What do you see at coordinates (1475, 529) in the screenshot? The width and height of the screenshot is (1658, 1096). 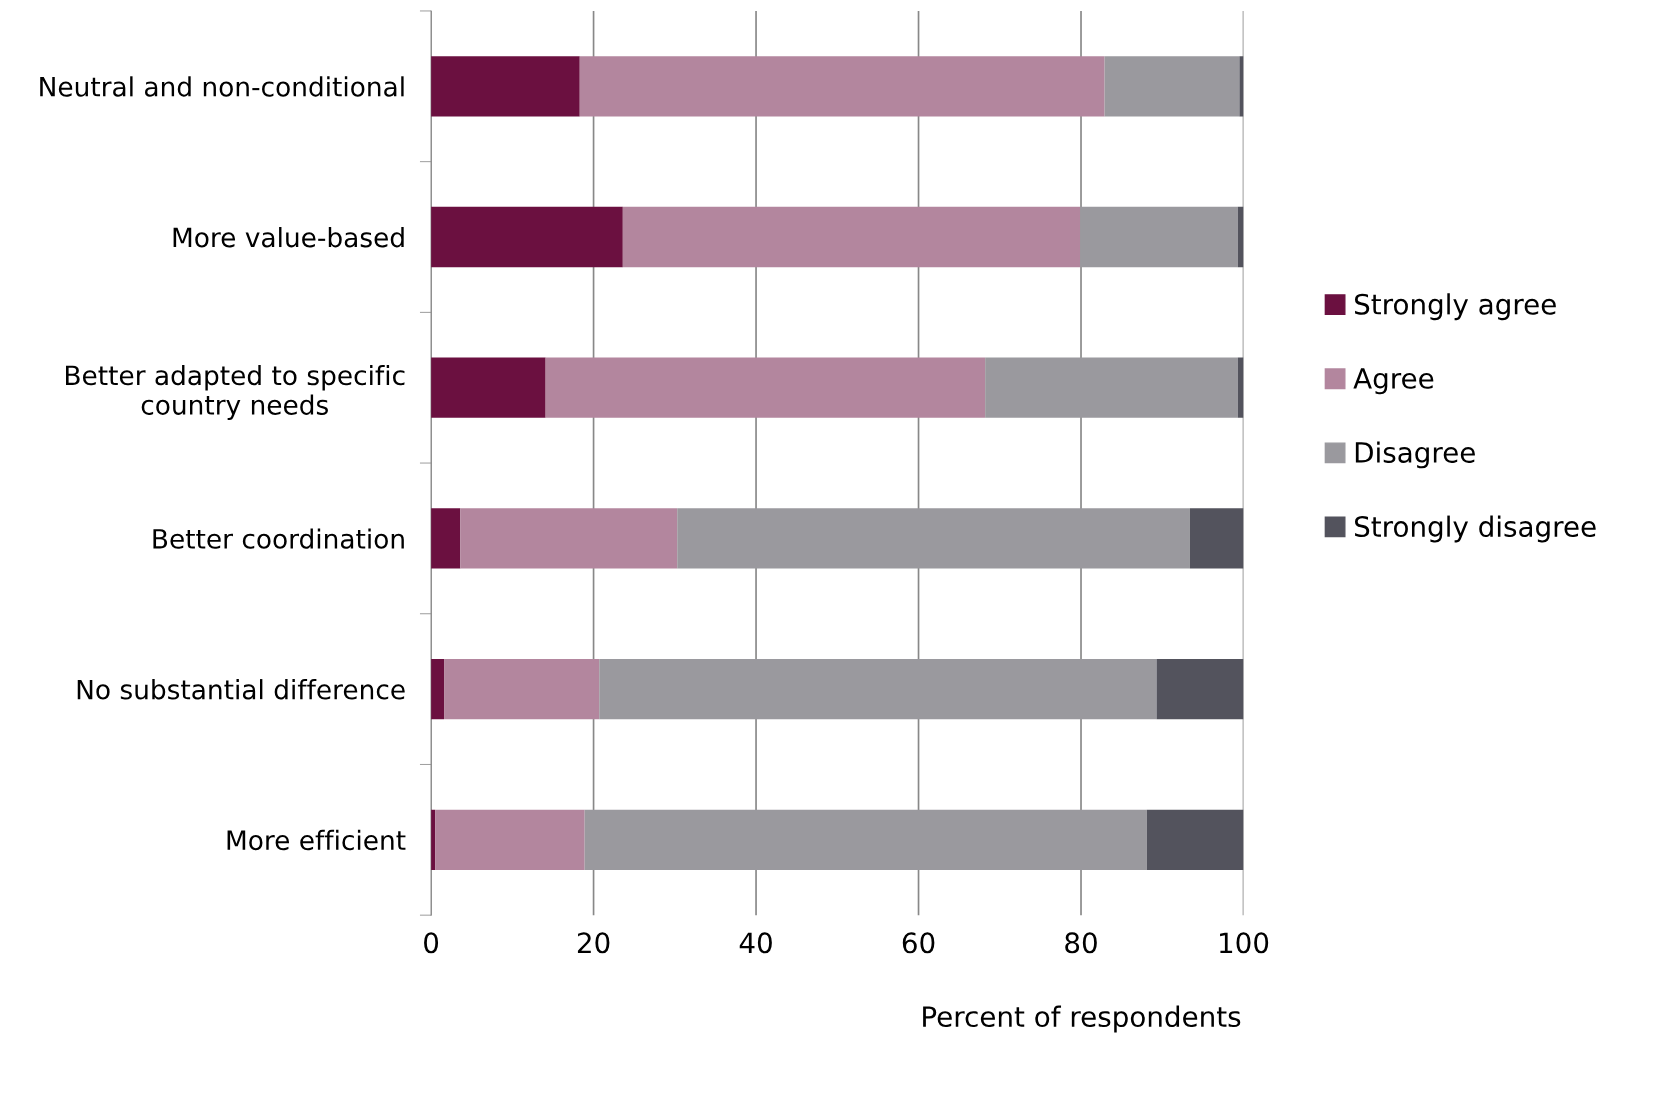 I see `legend-label: Strongly disagree` at bounding box center [1475, 529].